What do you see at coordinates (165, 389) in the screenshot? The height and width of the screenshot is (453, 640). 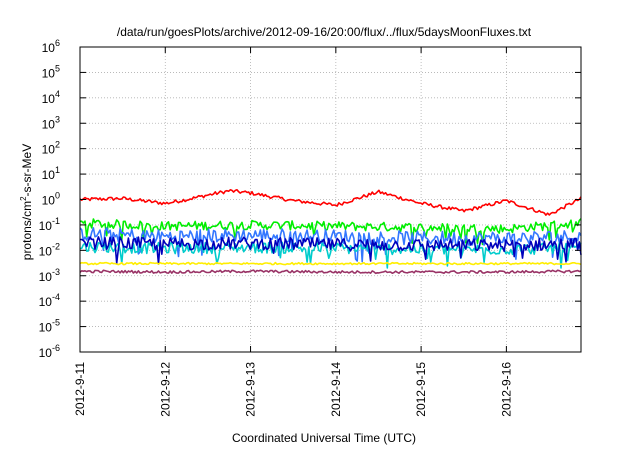 I see `x-tick-label: 2012-9-12` at bounding box center [165, 389].